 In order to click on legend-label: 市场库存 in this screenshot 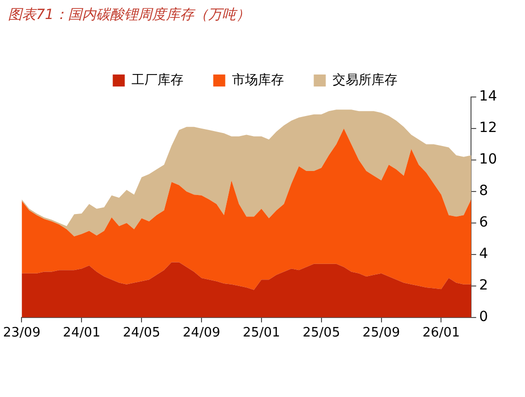, I will do `click(258, 80)`.